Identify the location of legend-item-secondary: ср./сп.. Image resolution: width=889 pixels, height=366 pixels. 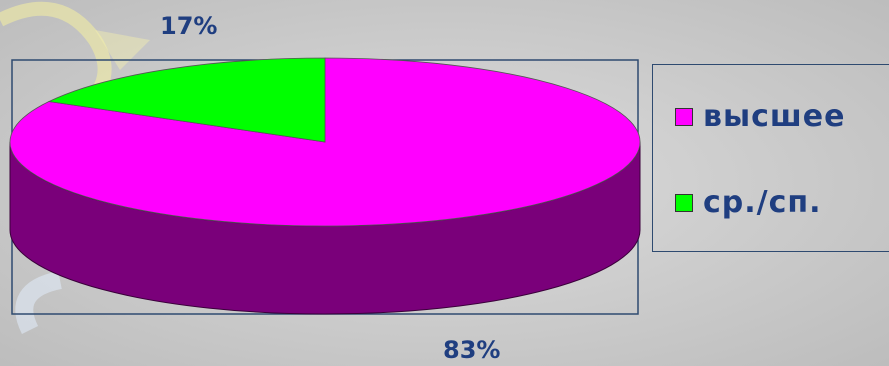
(748, 202).